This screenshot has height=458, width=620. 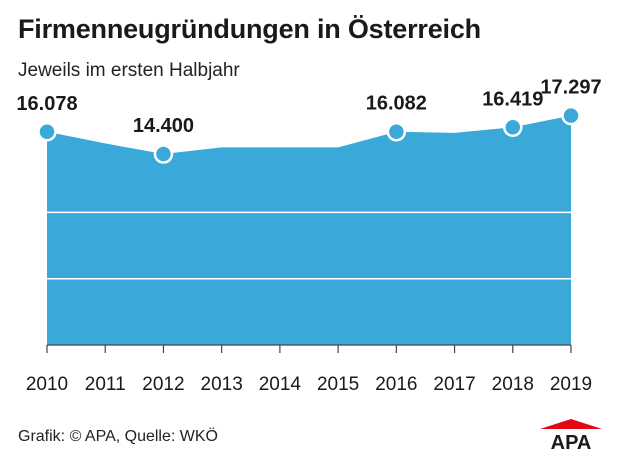 What do you see at coordinates (513, 384) in the screenshot?
I see `x-tick-label: 2018` at bounding box center [513, 384].